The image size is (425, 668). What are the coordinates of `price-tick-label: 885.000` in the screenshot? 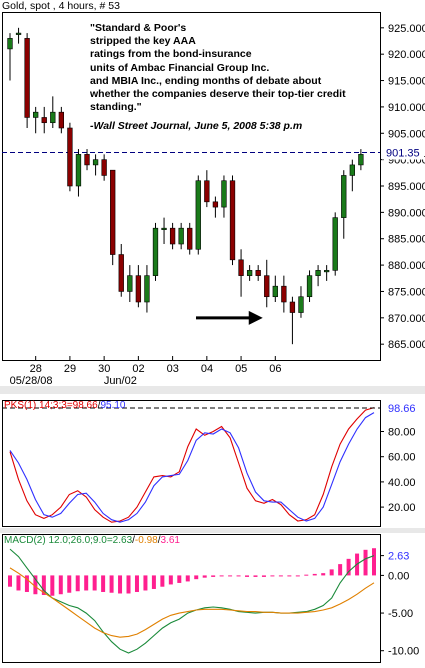 It's located at (406, 240).